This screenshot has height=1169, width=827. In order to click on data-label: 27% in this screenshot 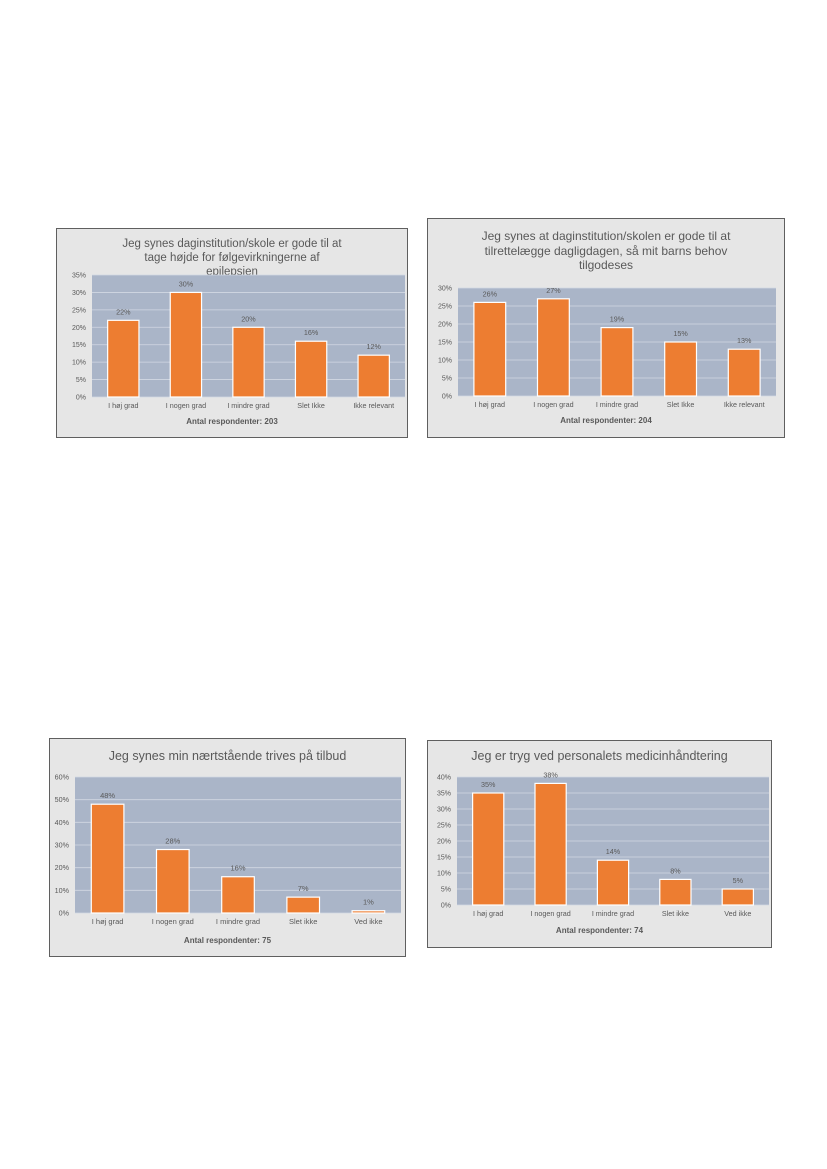, I will do `click(553, 290)`.